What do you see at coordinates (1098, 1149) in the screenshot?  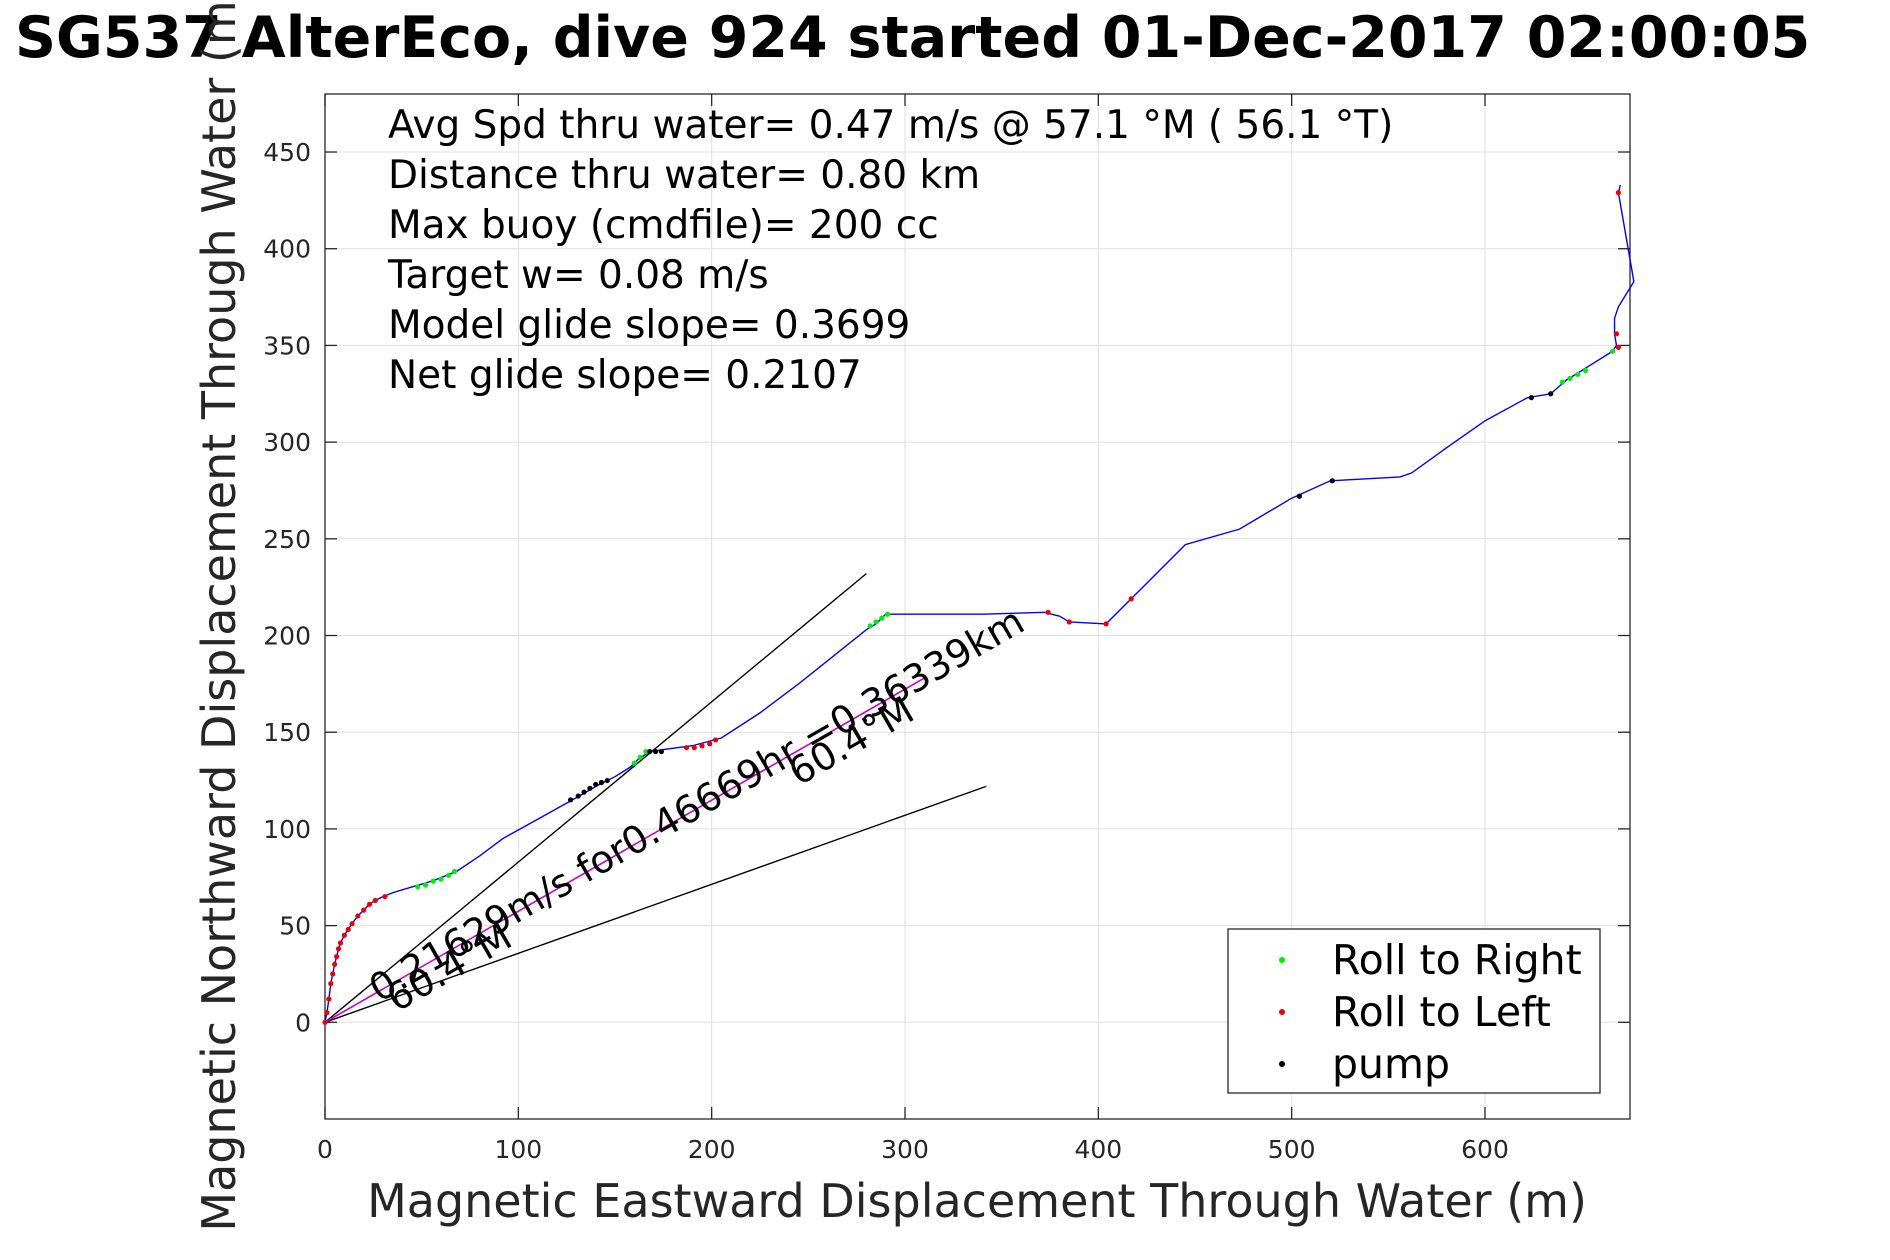 I see `x-tick-label: 400` at bounding box center [1098, 1149].